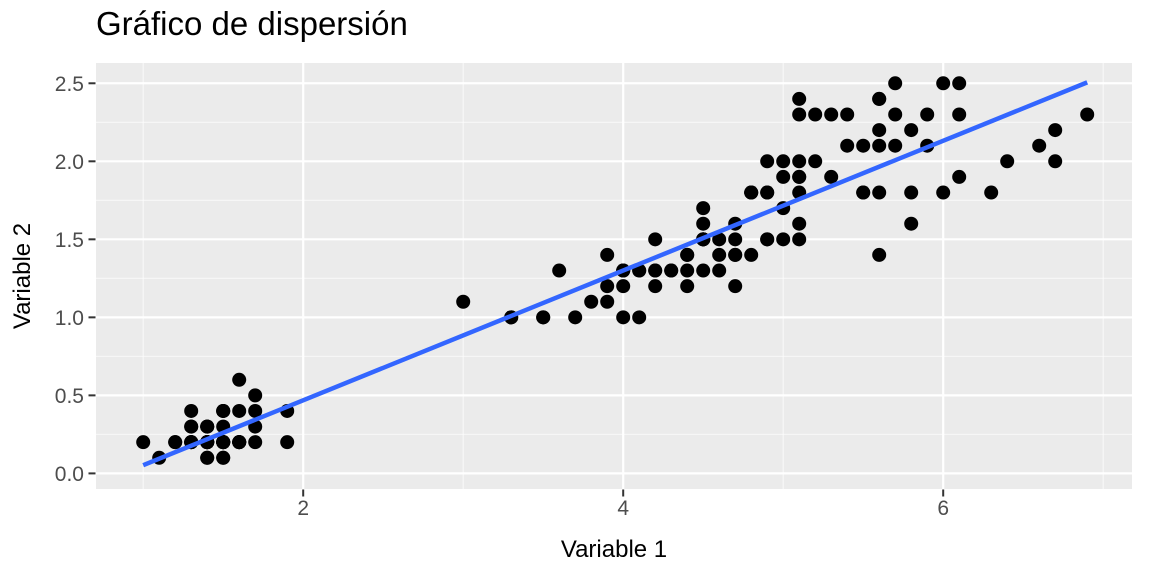 The width and height of the screenshot is (1152, 576). What do you see at coordinates (623, 508) in the screenshot?
I see `x-tick-label: 4` at bounding box center [623, 508].